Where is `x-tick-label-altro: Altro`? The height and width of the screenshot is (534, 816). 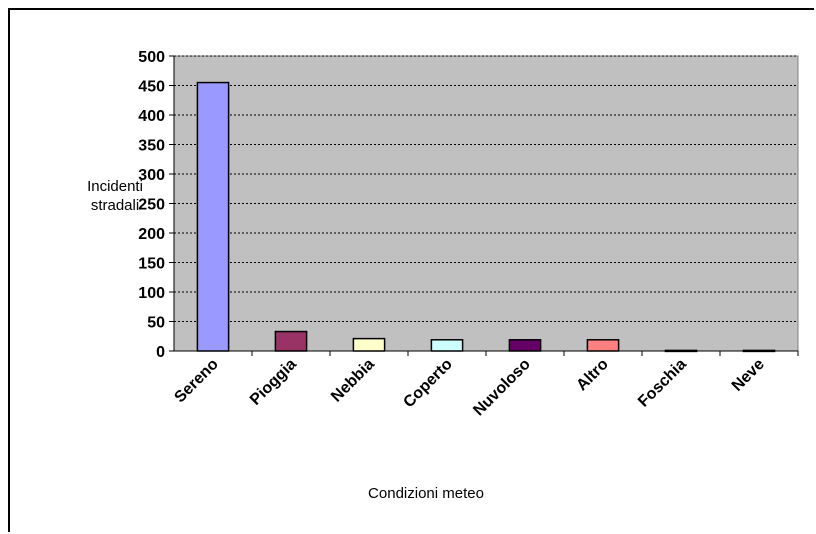 x-tick-label-altro: Altro is located at coordinates (592, 375).